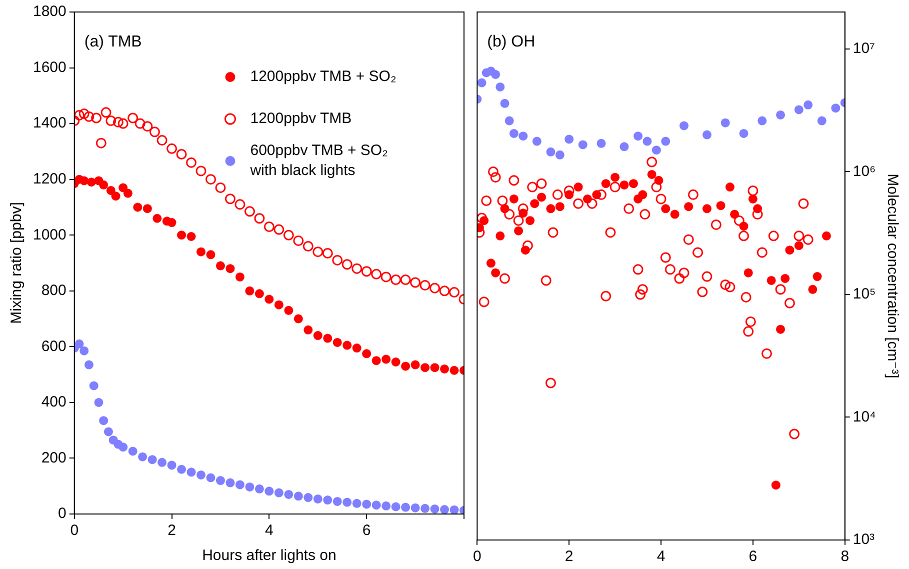 The image size is (909, 569). I want to click on legend-label: 1200ppbv TMB, so click(301, 119).